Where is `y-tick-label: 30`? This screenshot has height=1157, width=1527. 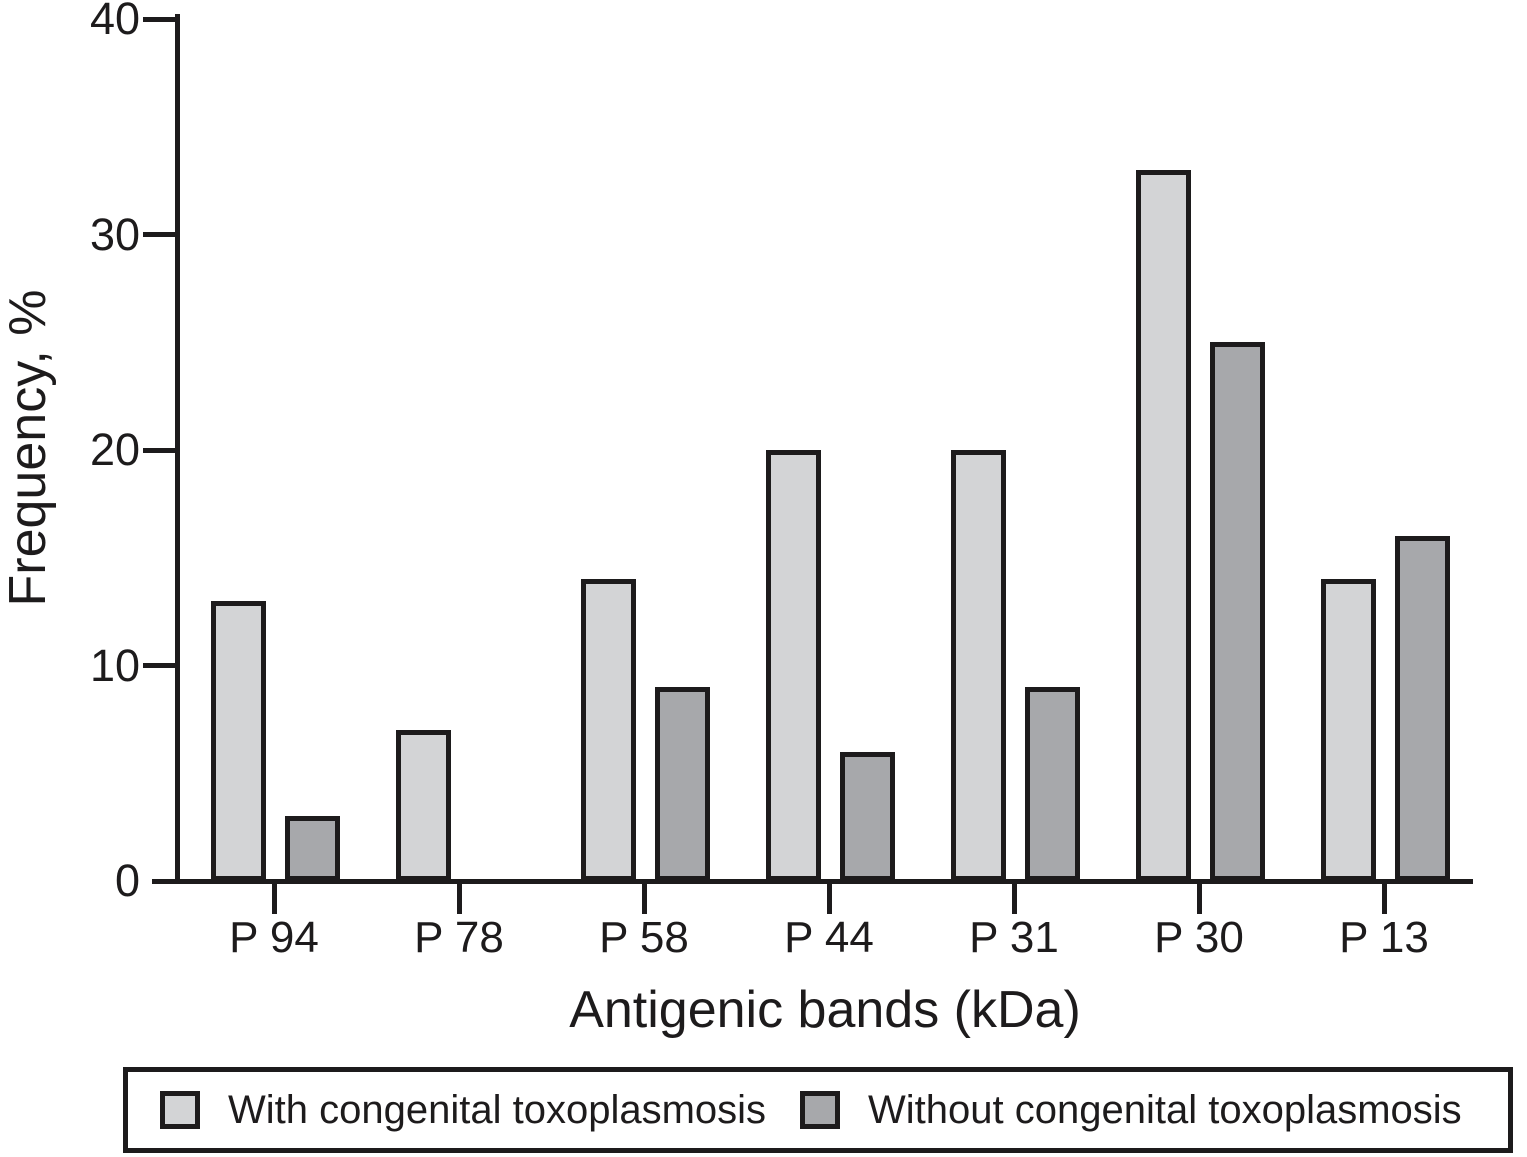
y-tick-label: 30 is located at coordinates (114, 234).